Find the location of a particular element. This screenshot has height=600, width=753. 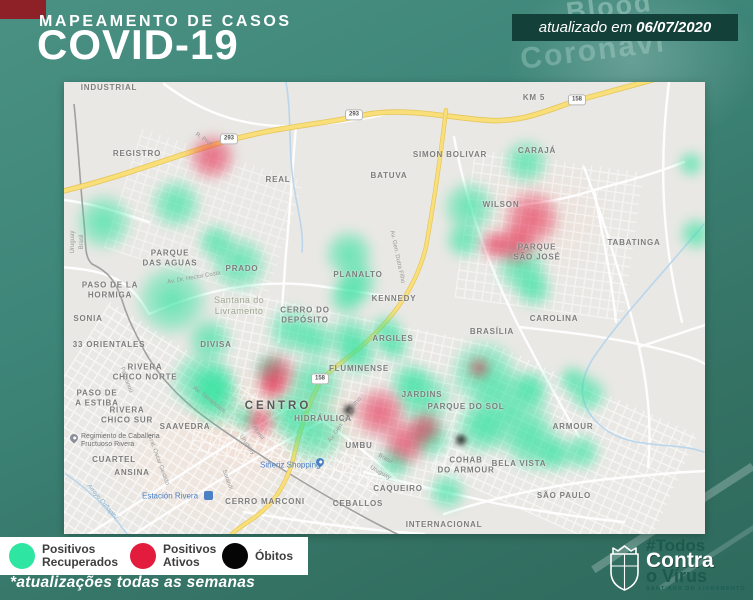

city-crest-icon is located at coordinates (624, 568).